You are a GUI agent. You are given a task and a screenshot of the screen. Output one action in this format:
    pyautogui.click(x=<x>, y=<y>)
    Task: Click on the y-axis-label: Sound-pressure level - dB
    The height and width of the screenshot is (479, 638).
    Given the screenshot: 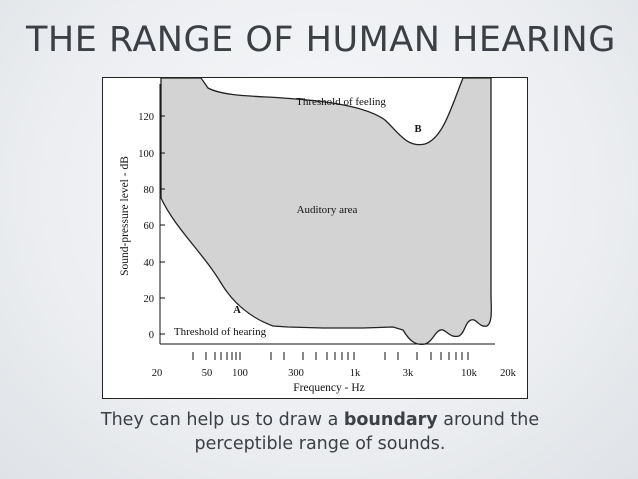 What is the action you would take?
    pyautogui.click(x=125, y=216)
    